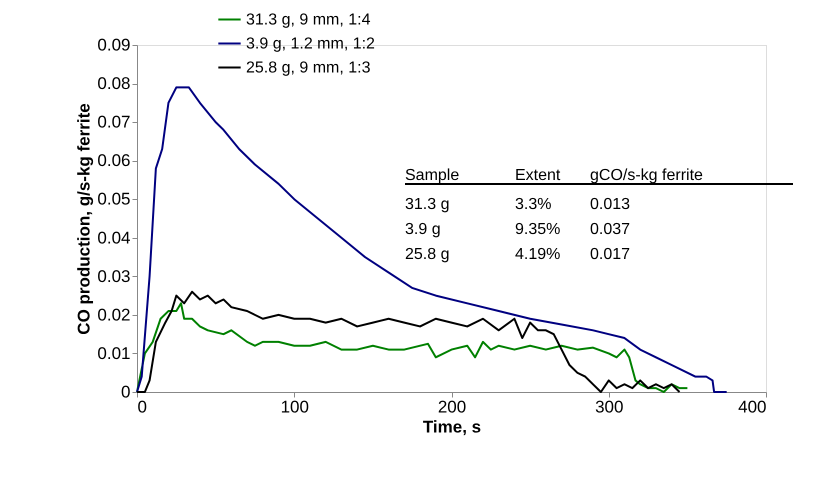  What do you see at coordinates (113, 199) in the screenshot?
I see `y-tick-label: 0.05` at bounding box center [113, 199].